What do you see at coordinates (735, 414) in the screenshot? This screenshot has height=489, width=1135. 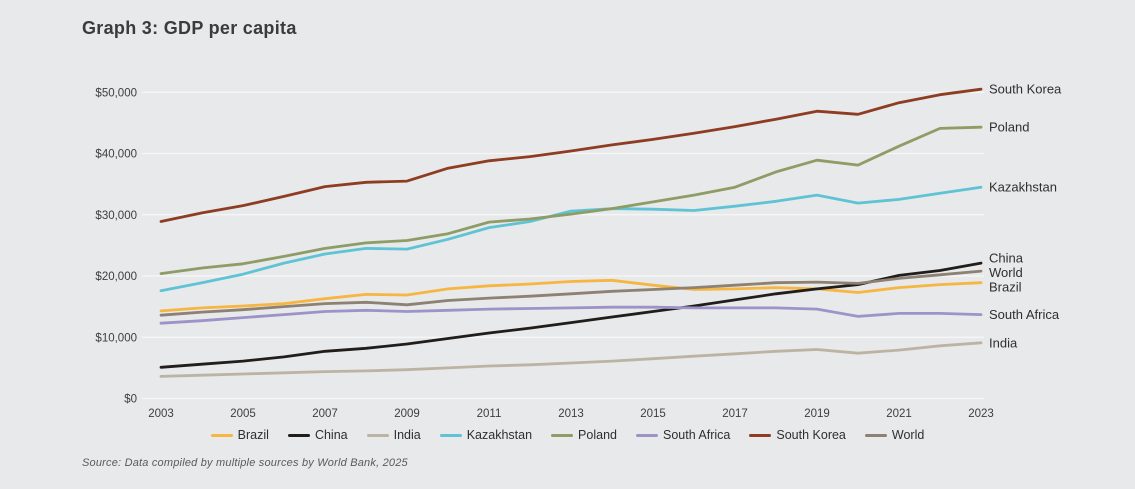 I see `x-axis-tick-label: 2017` at bounding box center [735, 414].